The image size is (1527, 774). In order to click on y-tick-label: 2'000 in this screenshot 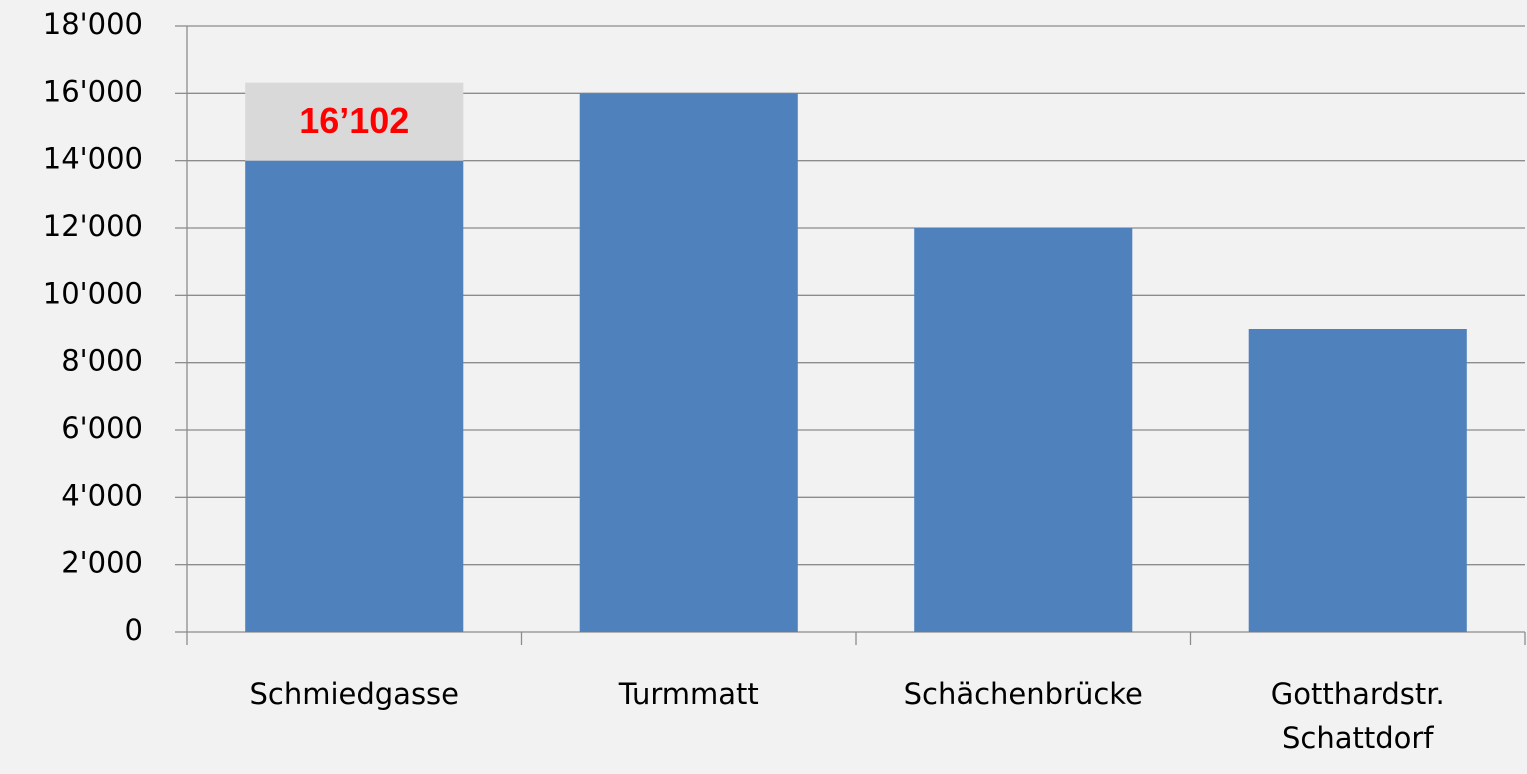, I will do `click(102, 563)`.